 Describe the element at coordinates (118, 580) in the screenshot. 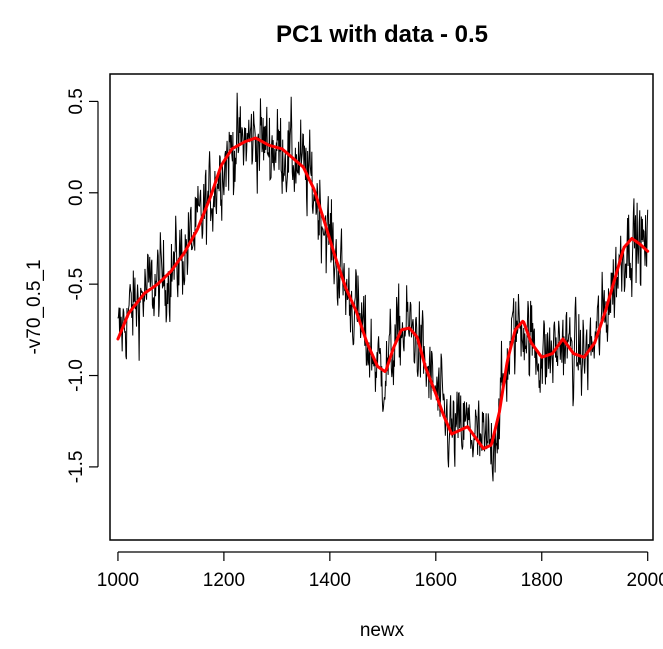

I see `x-tick-label: 1000` at that location.